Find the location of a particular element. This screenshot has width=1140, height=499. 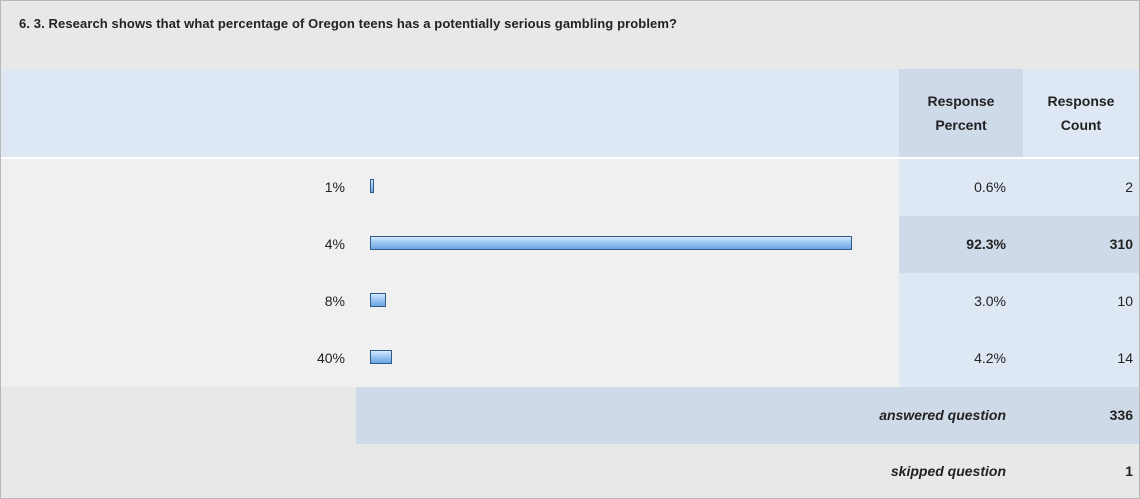

answer-label: 8% is located at coordinates (334, 301).